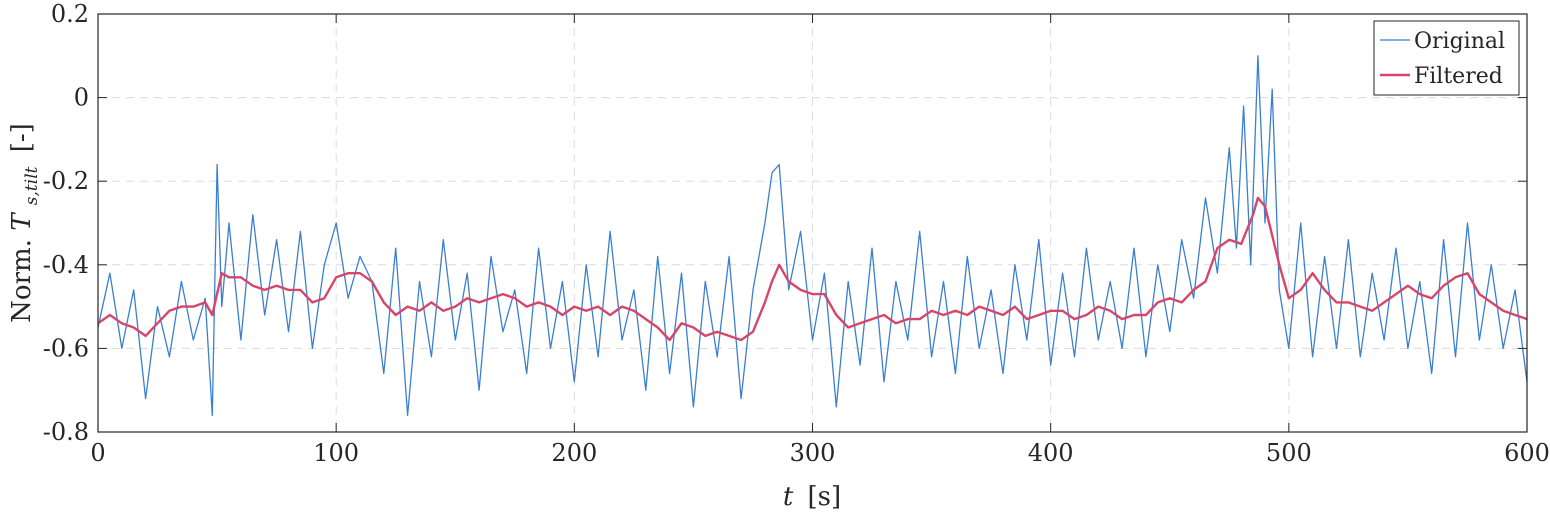 The width and height of the screenshot is (1550, 516). What do you see at coordinates (97, 453) in the screenshot?
I see `x-tick-label: 0` at bounding box center [97, 453].